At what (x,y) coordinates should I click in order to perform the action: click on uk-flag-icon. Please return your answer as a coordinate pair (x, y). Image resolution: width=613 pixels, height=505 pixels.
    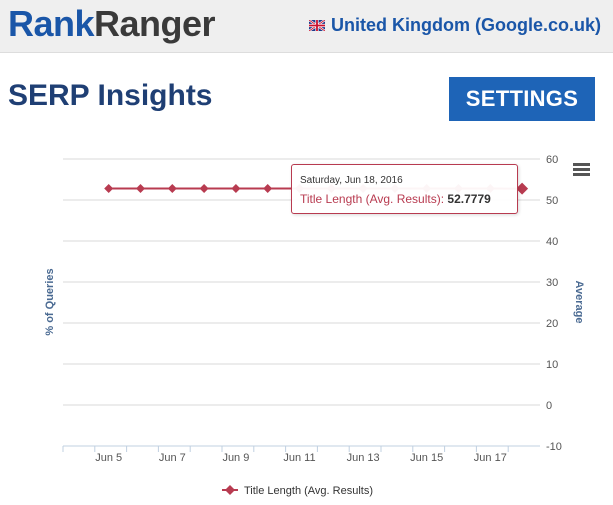
    Looking at the image, I should click on (317, 25).